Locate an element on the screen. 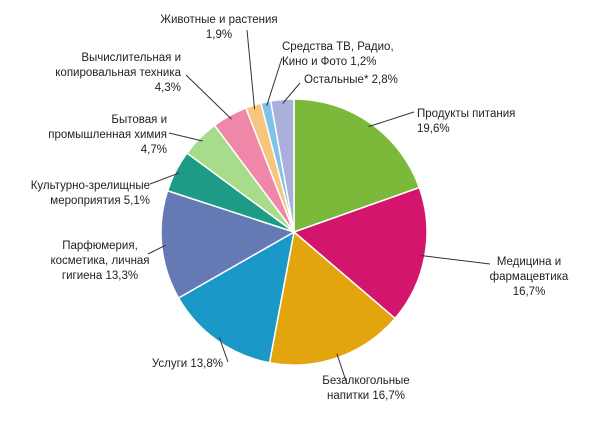  slice-label-line: промышленная химия is located at coordinates (107, 135).